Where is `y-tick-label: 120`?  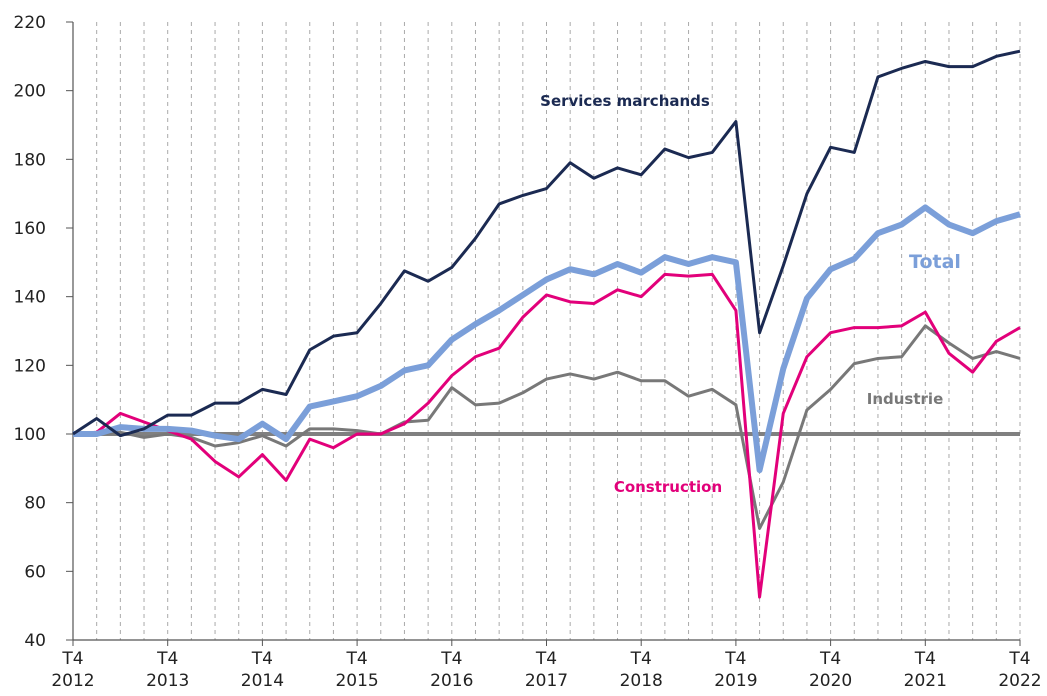
y-tick-label: 120 is located at coordinates (30, 366).